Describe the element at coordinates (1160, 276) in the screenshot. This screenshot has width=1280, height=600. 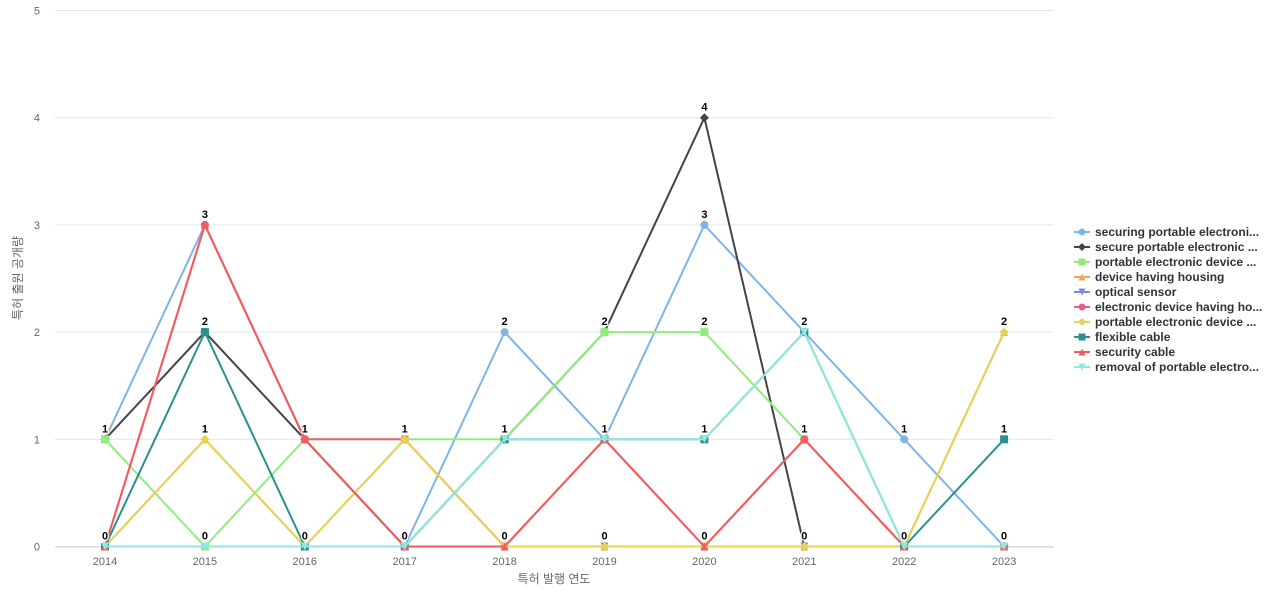
I see `legend-label: device having housing` at that location.